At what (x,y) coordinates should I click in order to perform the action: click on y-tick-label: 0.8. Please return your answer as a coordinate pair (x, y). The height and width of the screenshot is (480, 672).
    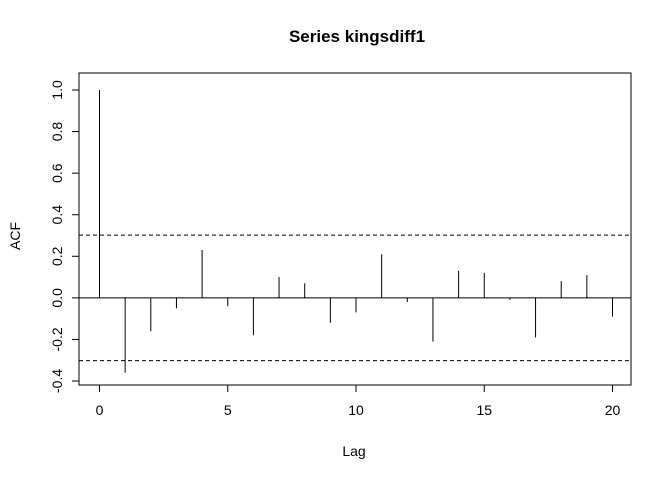
    Looking at the image, I should click on (57, 132).